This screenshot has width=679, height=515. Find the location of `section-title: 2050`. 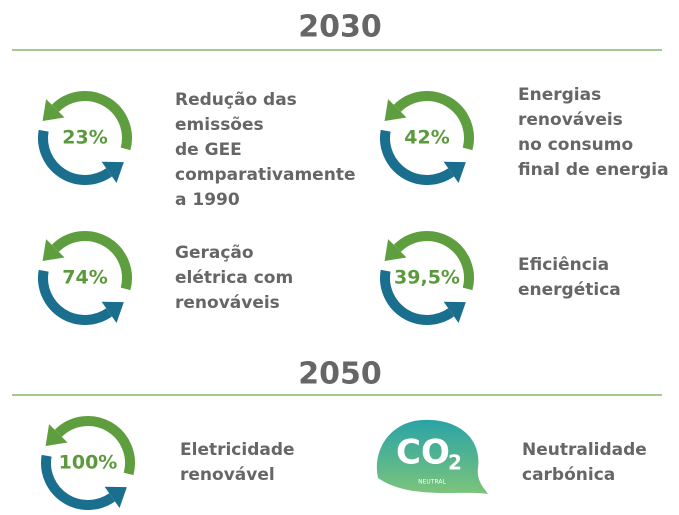

section-title: 2050 is located at coordinates (340, 374).